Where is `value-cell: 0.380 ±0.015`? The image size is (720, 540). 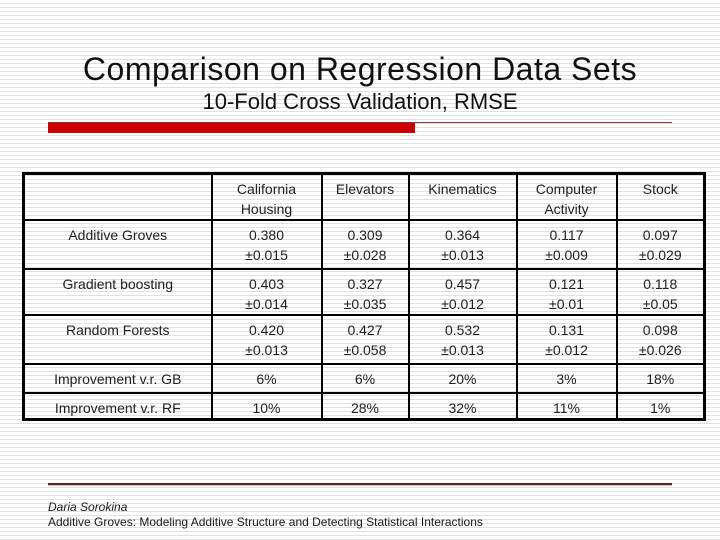 value-cell: 0.380 ±0.015 is located at coordinates (266, 244).